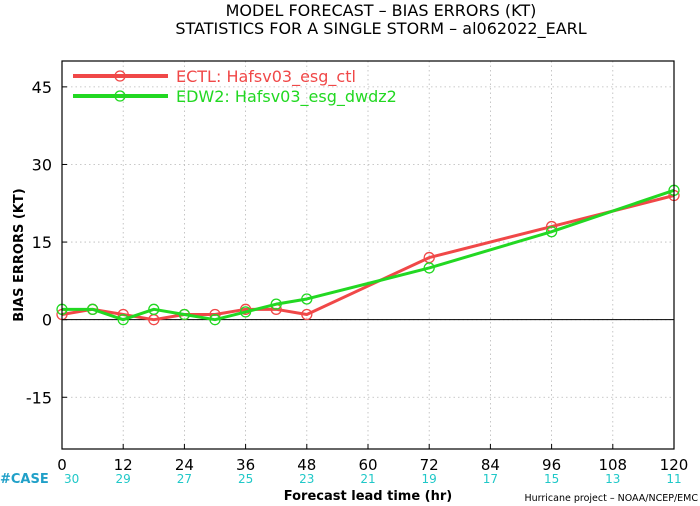 The height and width of the screenshot is (506, 700). What do you see at coordinates (551, 465) in the screenshot?
I see `x-tick-label-8: 96` at bounding box center [551, 465].